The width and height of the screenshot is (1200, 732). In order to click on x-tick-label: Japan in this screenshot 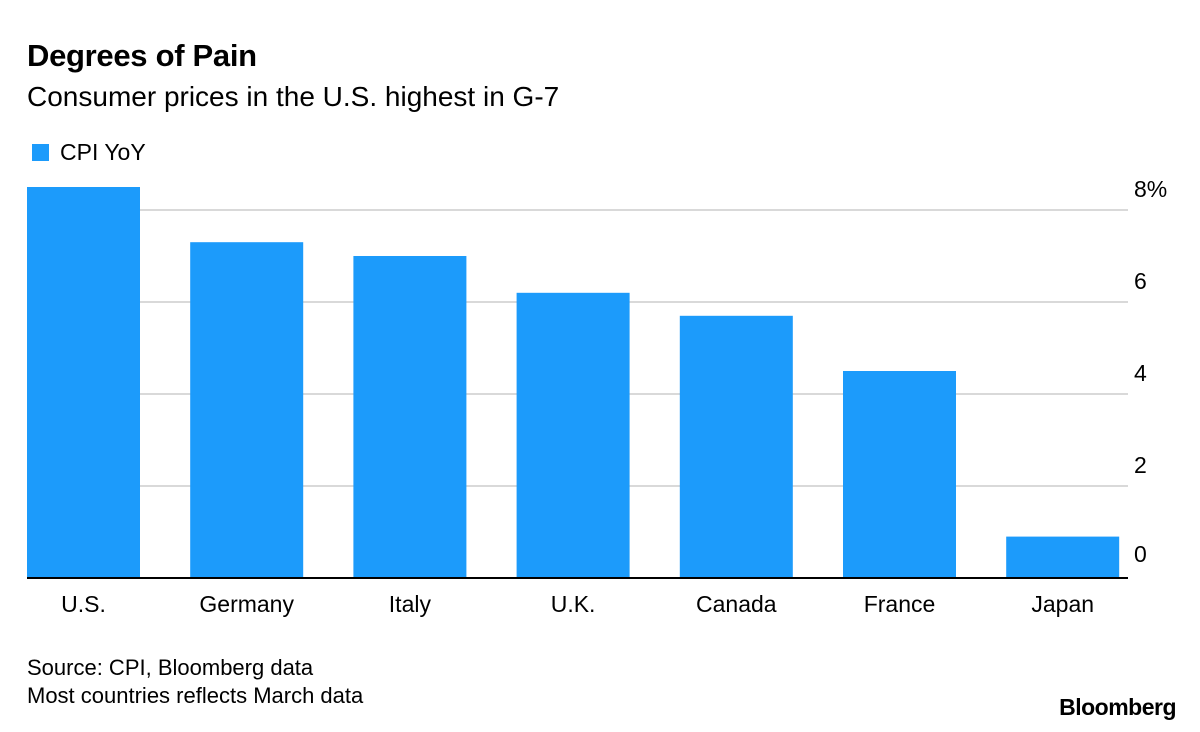, I will do `click(1062, 604)`.